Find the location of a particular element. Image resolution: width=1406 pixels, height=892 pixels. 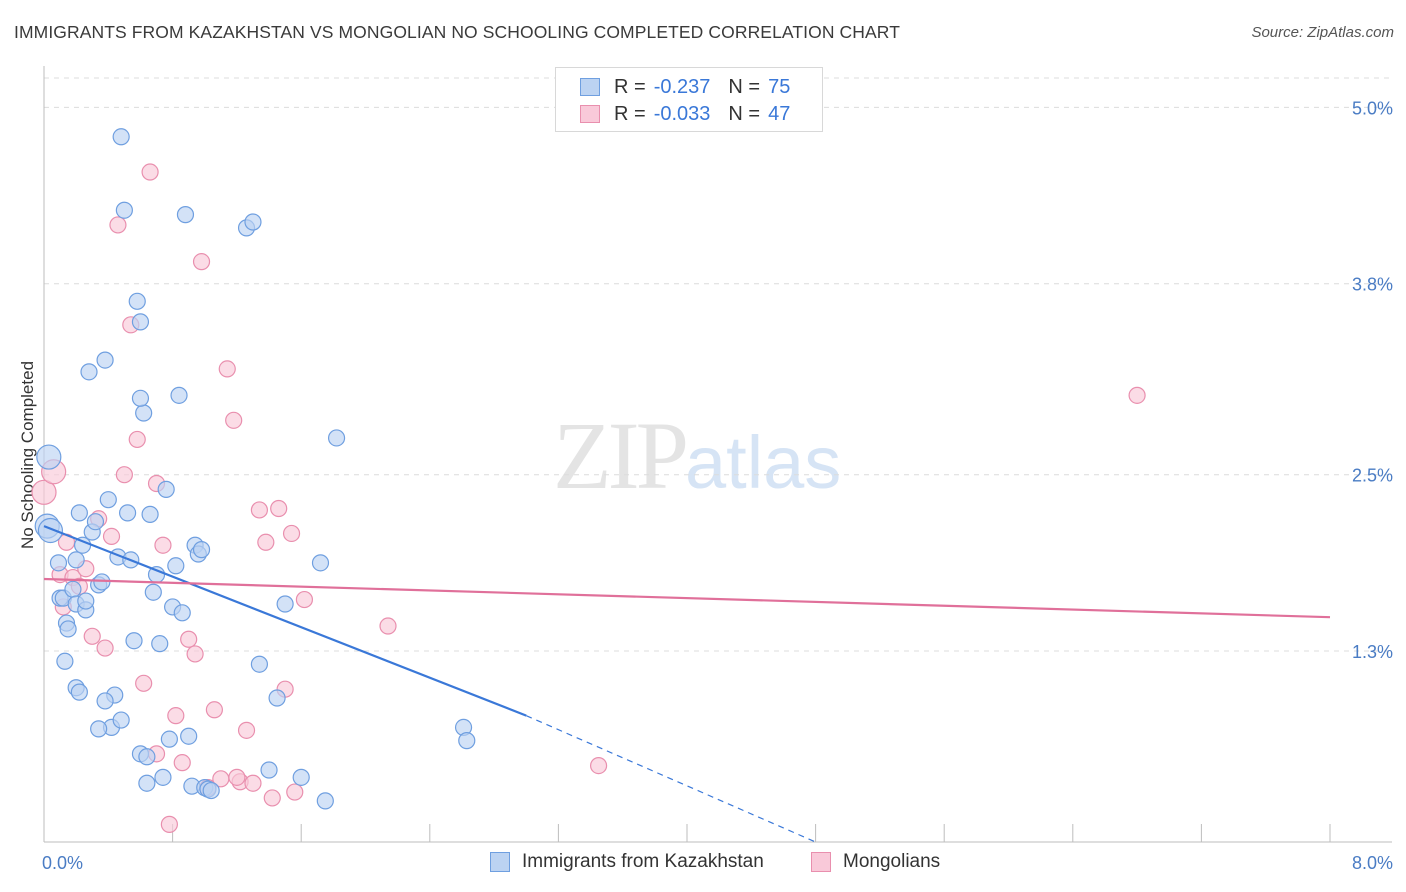

kazakhstan-trend-extension is located at coordinates (671, 779).